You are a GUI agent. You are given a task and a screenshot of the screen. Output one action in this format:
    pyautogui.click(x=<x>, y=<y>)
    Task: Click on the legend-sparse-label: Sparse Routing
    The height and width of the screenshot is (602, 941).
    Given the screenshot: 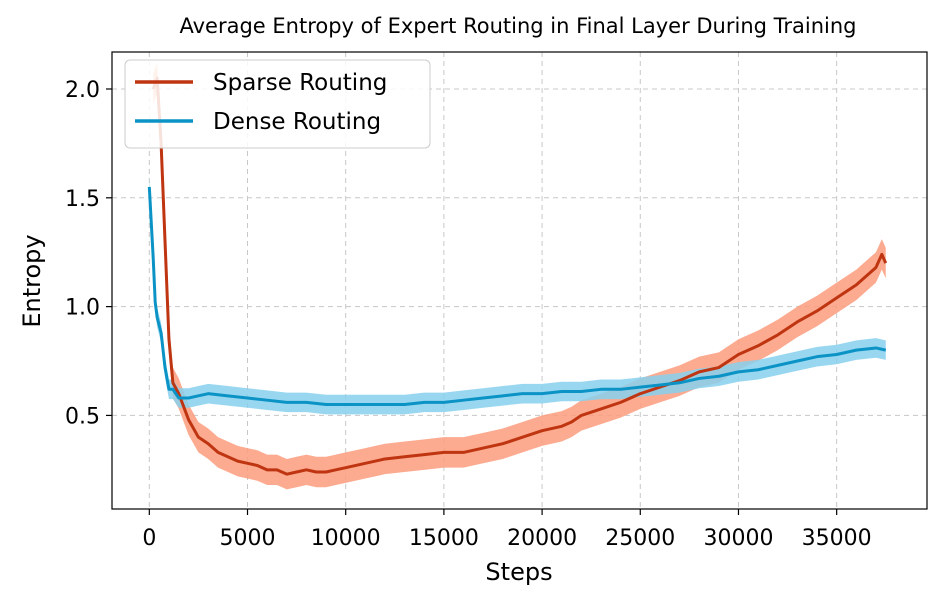 What is the action you would take?
    pyautogui.click(x=300, y=83)
    